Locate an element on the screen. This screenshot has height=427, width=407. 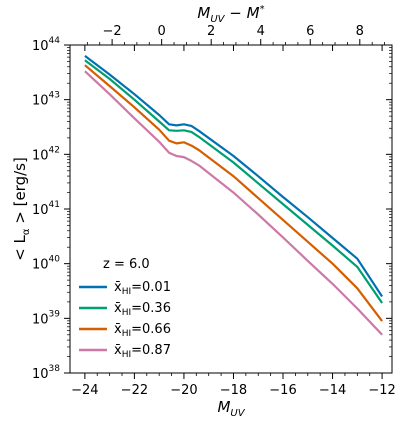
x2-axis-title: MUV − M* is located at coordinates (230, 14).